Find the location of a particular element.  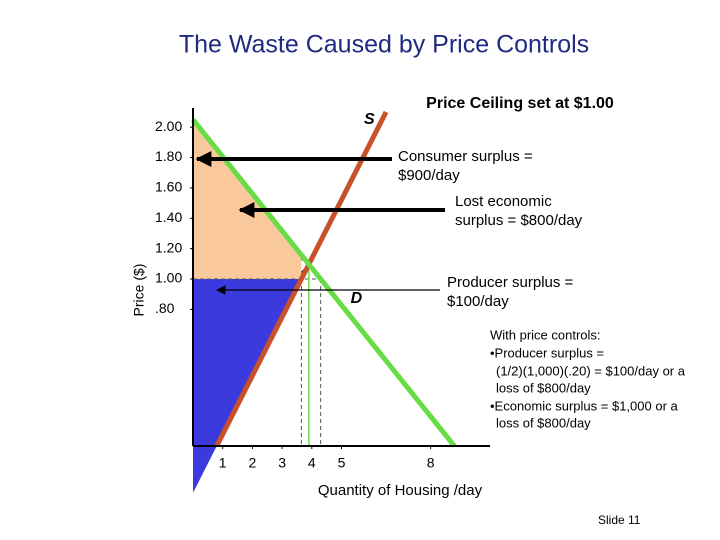

controls-note: •Economic surplus = $1,000 or a is located at coordinates (584, 405).